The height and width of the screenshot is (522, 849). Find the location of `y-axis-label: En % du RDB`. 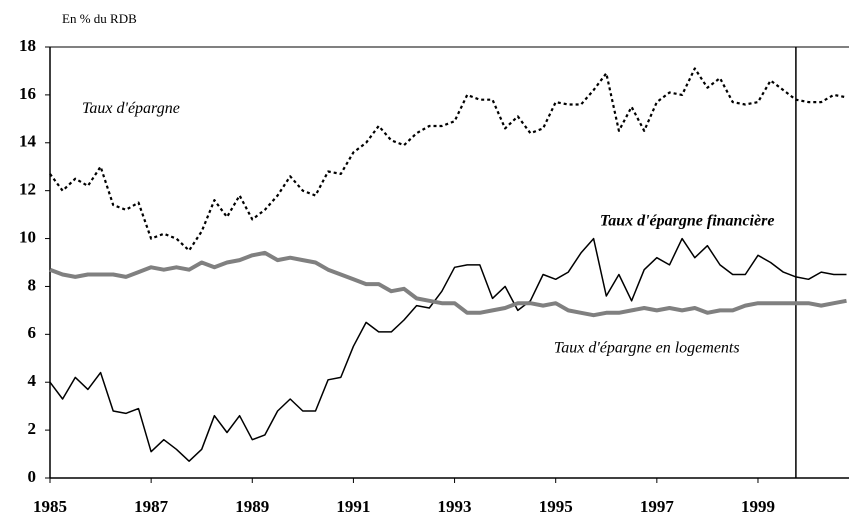

y-axis-label: En % du RDB is located at coordinates (99, 18).